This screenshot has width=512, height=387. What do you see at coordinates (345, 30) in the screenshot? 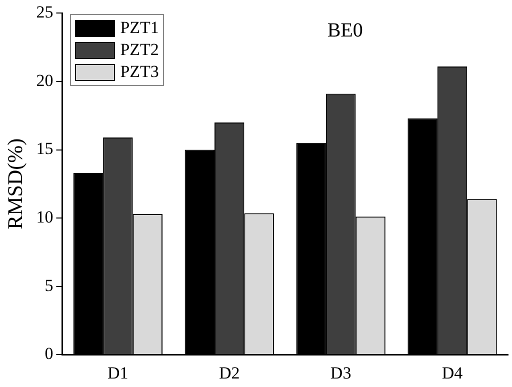
I see `chart-title: BE0` at bounding box center [345, 30].